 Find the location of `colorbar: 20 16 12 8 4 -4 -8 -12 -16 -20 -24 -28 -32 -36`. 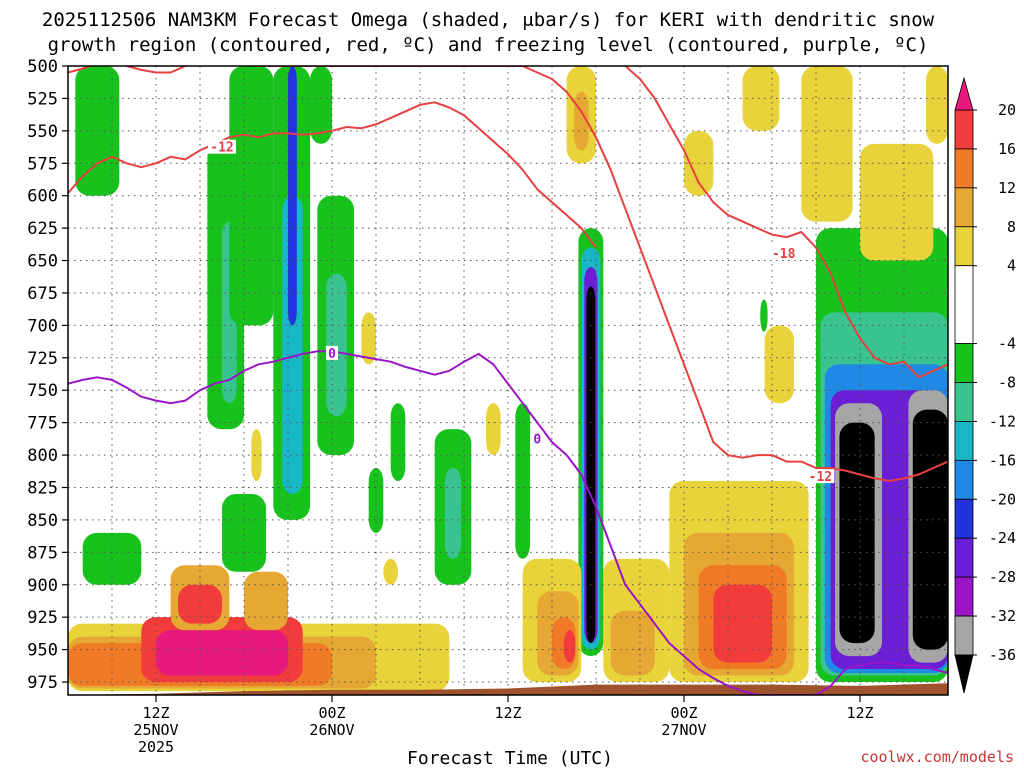

colorbar: 20 16 12 8 4 -4 -8 -12 -16 -20 -24 -28 -32 -36 is located at coordinates (985, 385).